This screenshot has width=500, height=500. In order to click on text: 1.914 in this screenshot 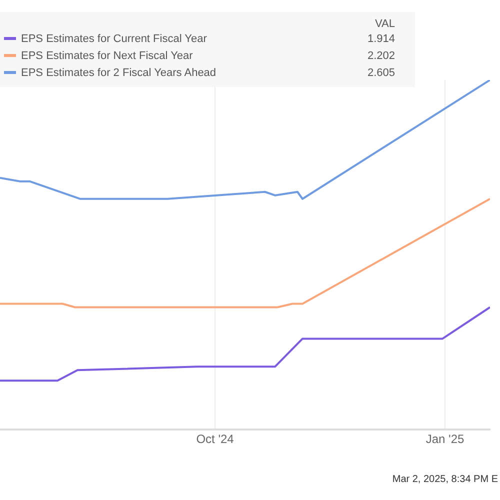, I will do `click(381, 38)`.